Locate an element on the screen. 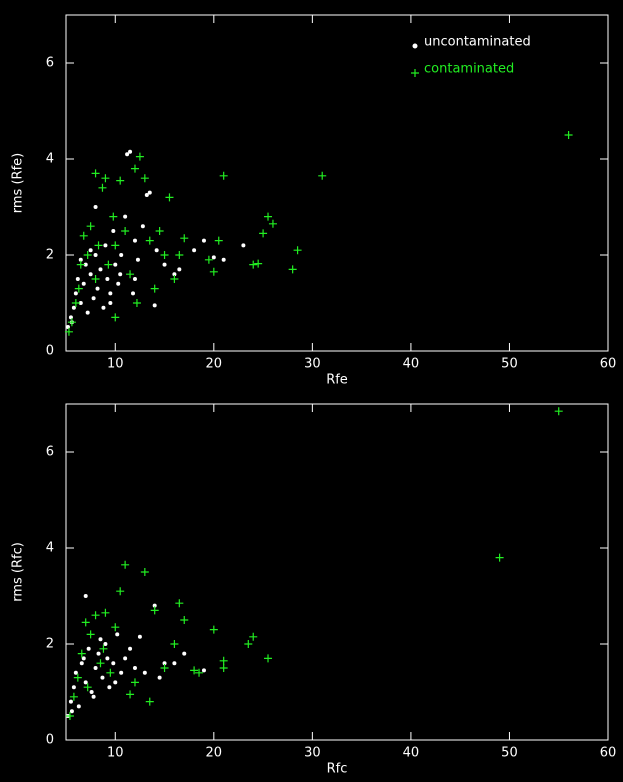  y-tick-label: 0 is located at coordinates (50, 351).